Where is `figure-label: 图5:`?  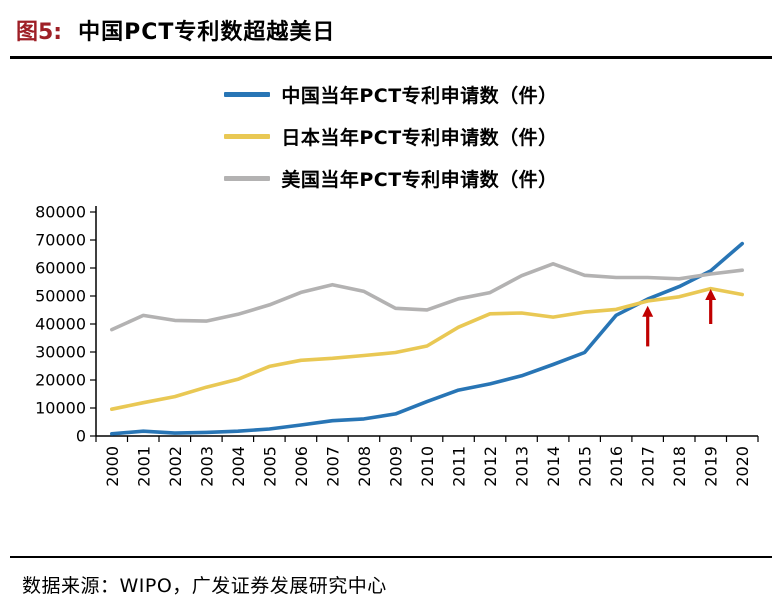
figure-label: 图5: is located at coordinates (39, 32).